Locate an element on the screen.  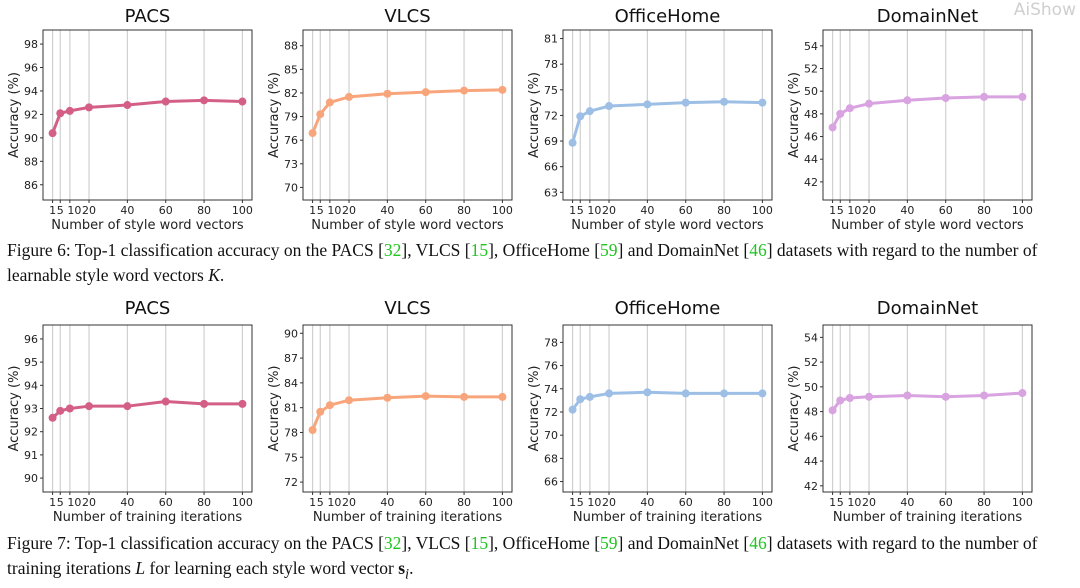
y-tick-label: 50 is located at coordinates (811, 387).